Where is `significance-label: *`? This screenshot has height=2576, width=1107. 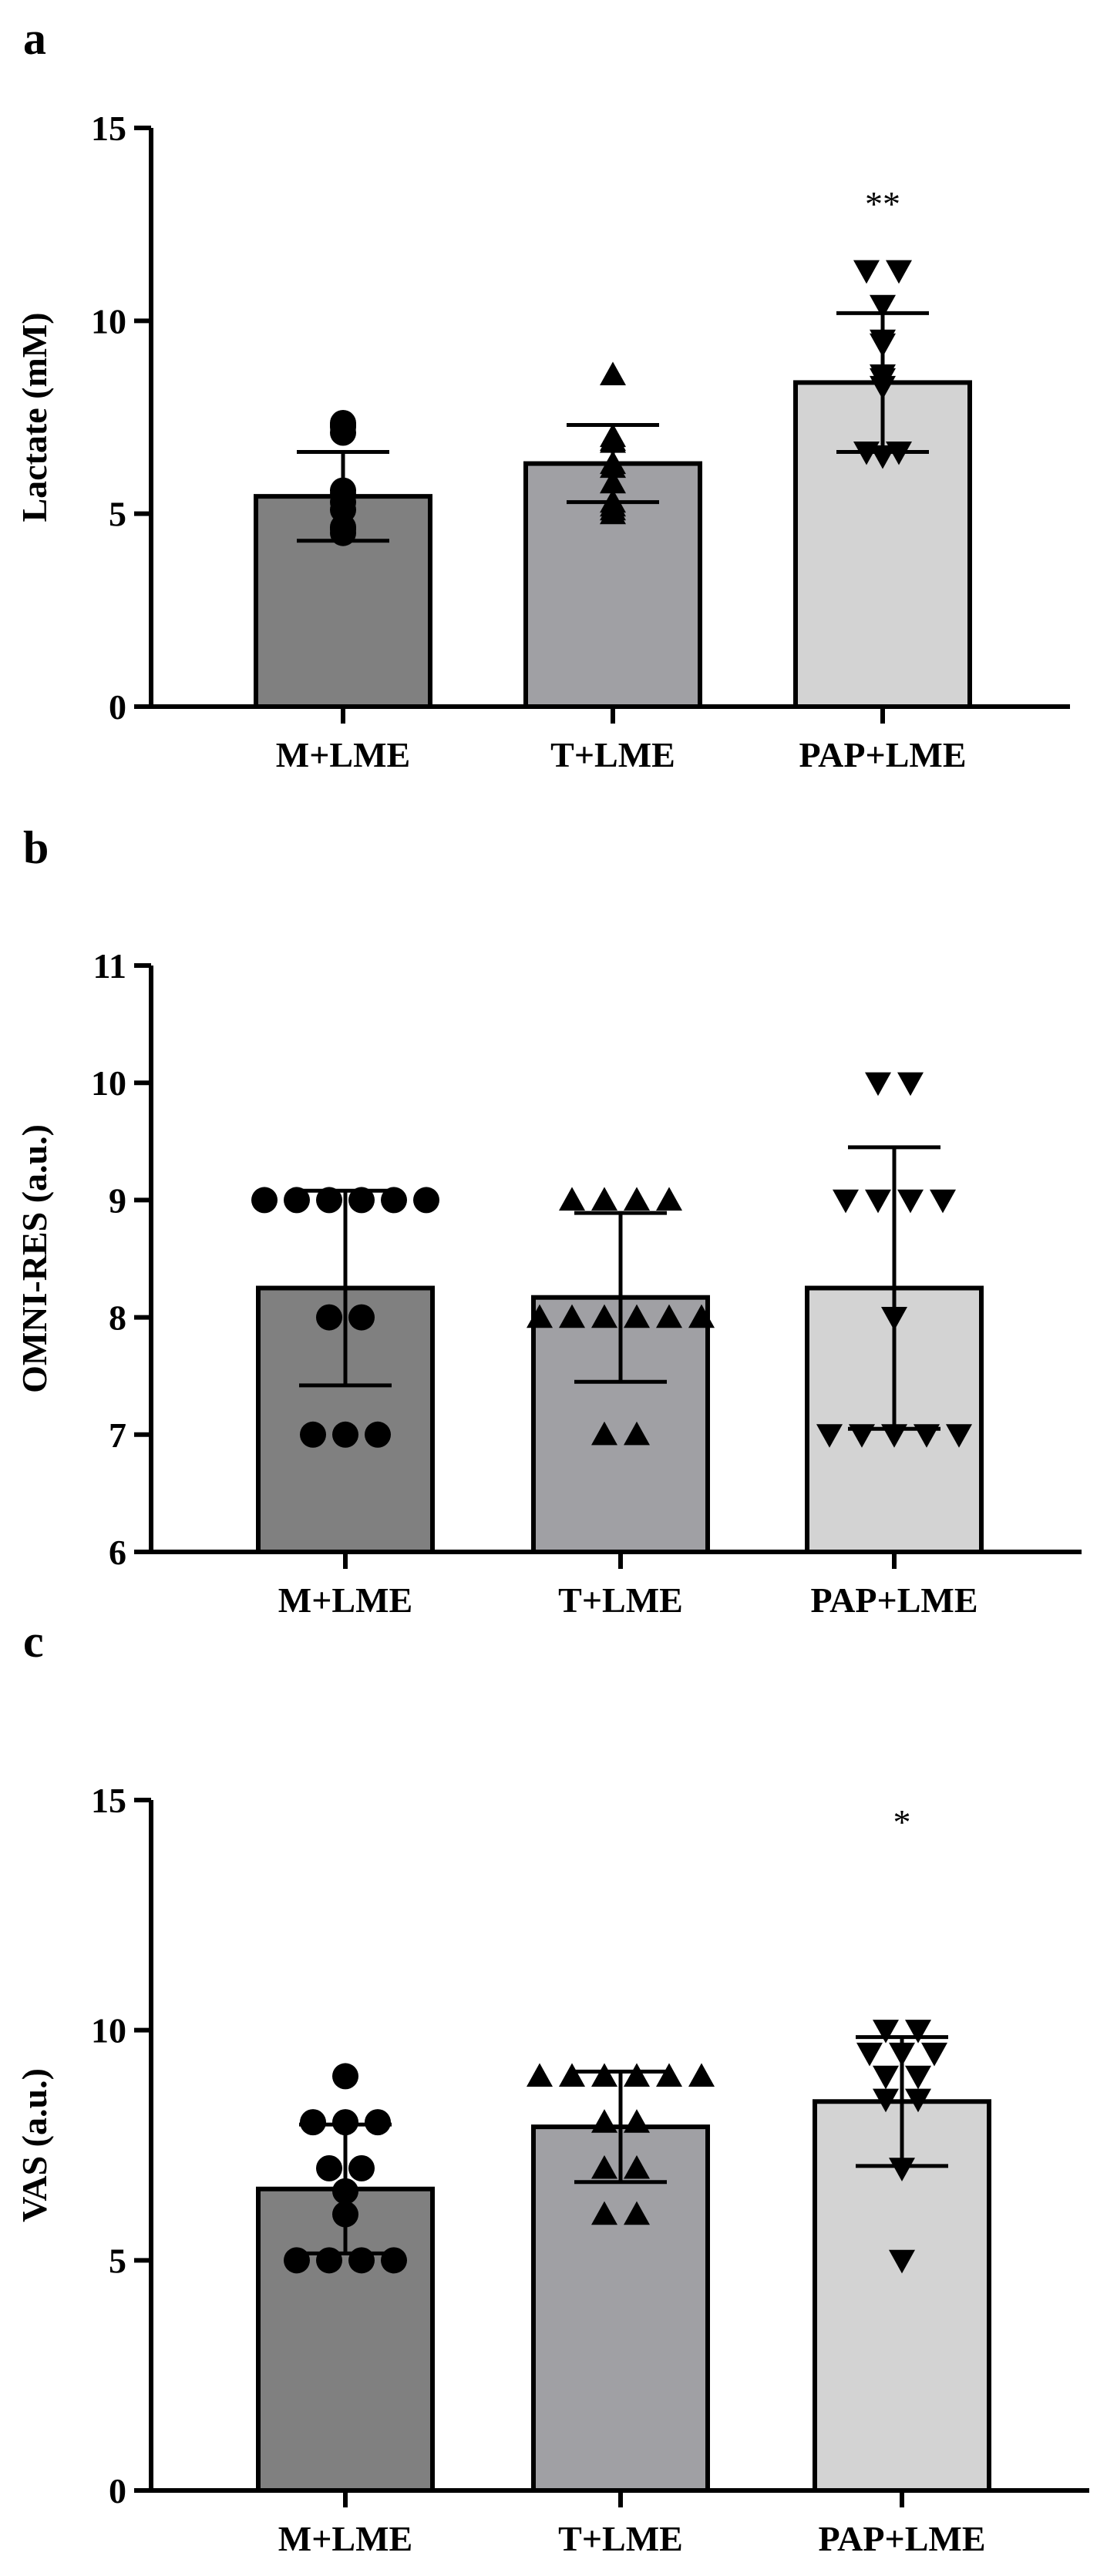
significance-label: * is located at coordinates (902, 1822).